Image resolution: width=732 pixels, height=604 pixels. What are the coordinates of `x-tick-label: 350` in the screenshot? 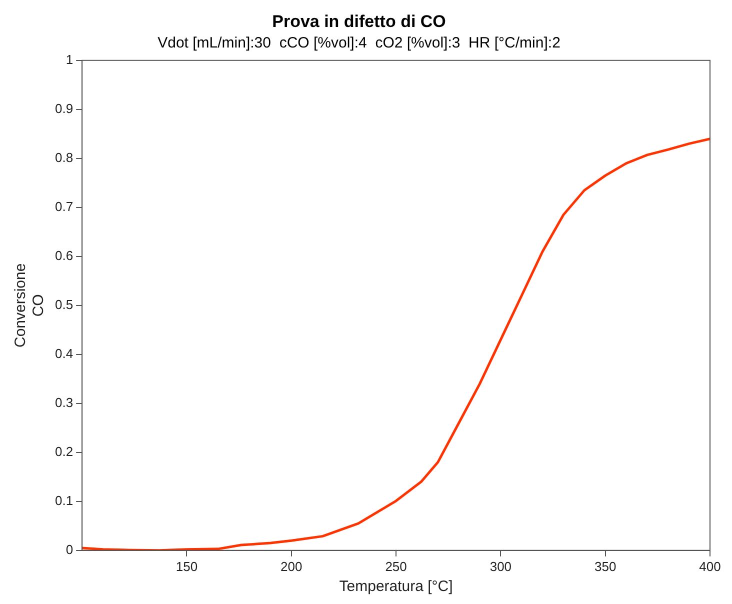 It's located at (605, 566).